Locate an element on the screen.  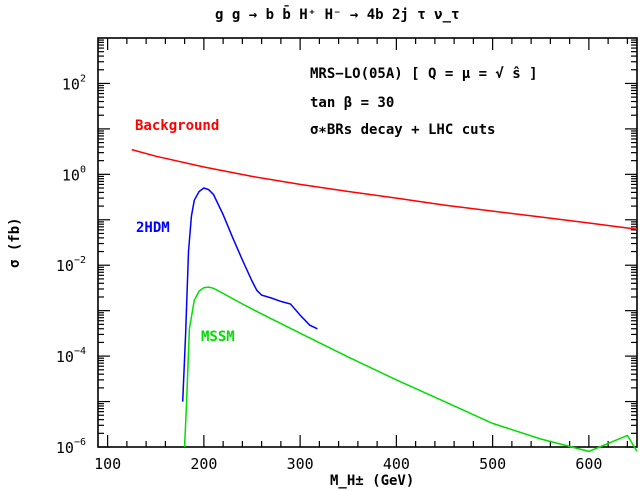
x-tick-label: 500 is located at coordinates (492, 464).